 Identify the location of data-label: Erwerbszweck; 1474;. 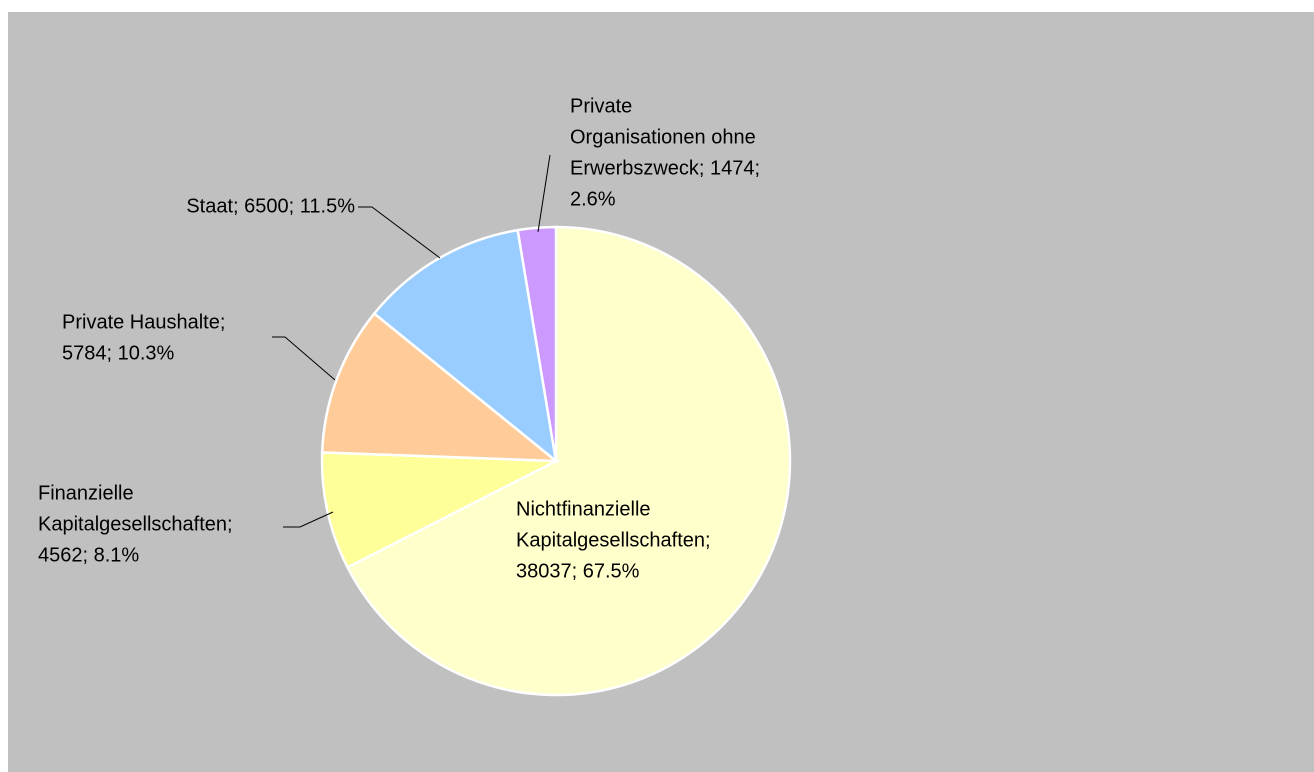
(665, 168).